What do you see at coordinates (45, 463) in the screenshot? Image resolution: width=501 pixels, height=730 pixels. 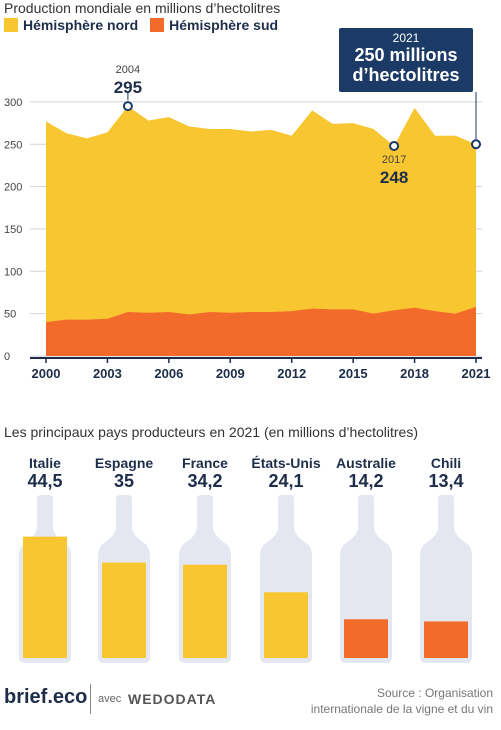 I see `country-name: Italie` at bounding box center [45, 463].